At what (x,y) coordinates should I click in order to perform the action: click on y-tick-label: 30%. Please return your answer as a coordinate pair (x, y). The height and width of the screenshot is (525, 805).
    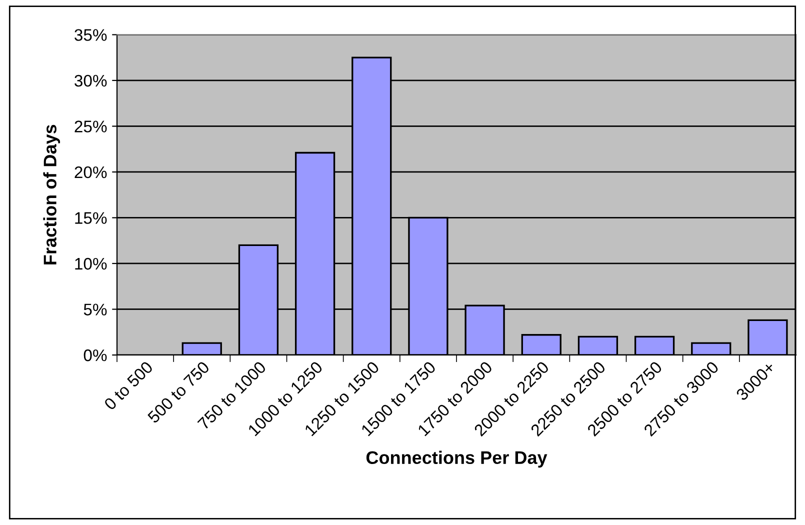
    Looking at the image, I should click on (90, 80).